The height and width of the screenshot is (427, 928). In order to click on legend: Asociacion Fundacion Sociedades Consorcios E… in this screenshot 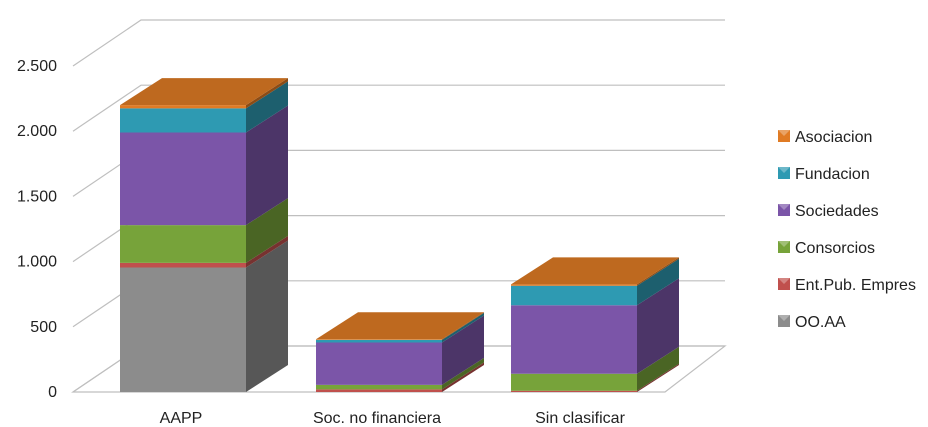, I will do `click(847, 230)`.